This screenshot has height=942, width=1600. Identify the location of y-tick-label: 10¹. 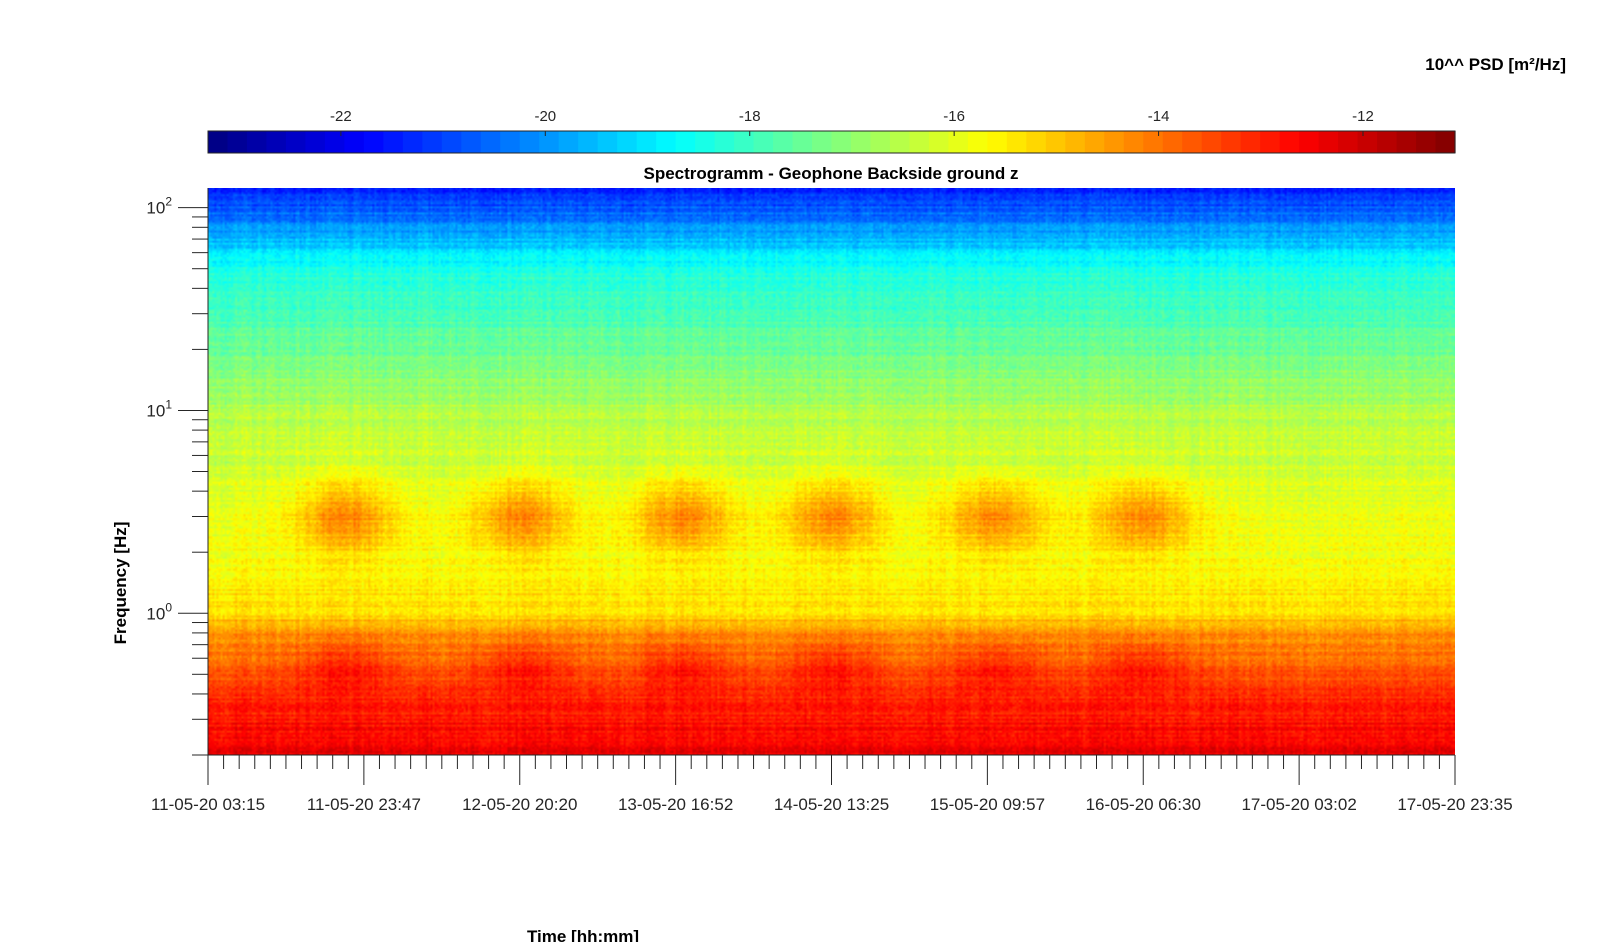
(159, 408).